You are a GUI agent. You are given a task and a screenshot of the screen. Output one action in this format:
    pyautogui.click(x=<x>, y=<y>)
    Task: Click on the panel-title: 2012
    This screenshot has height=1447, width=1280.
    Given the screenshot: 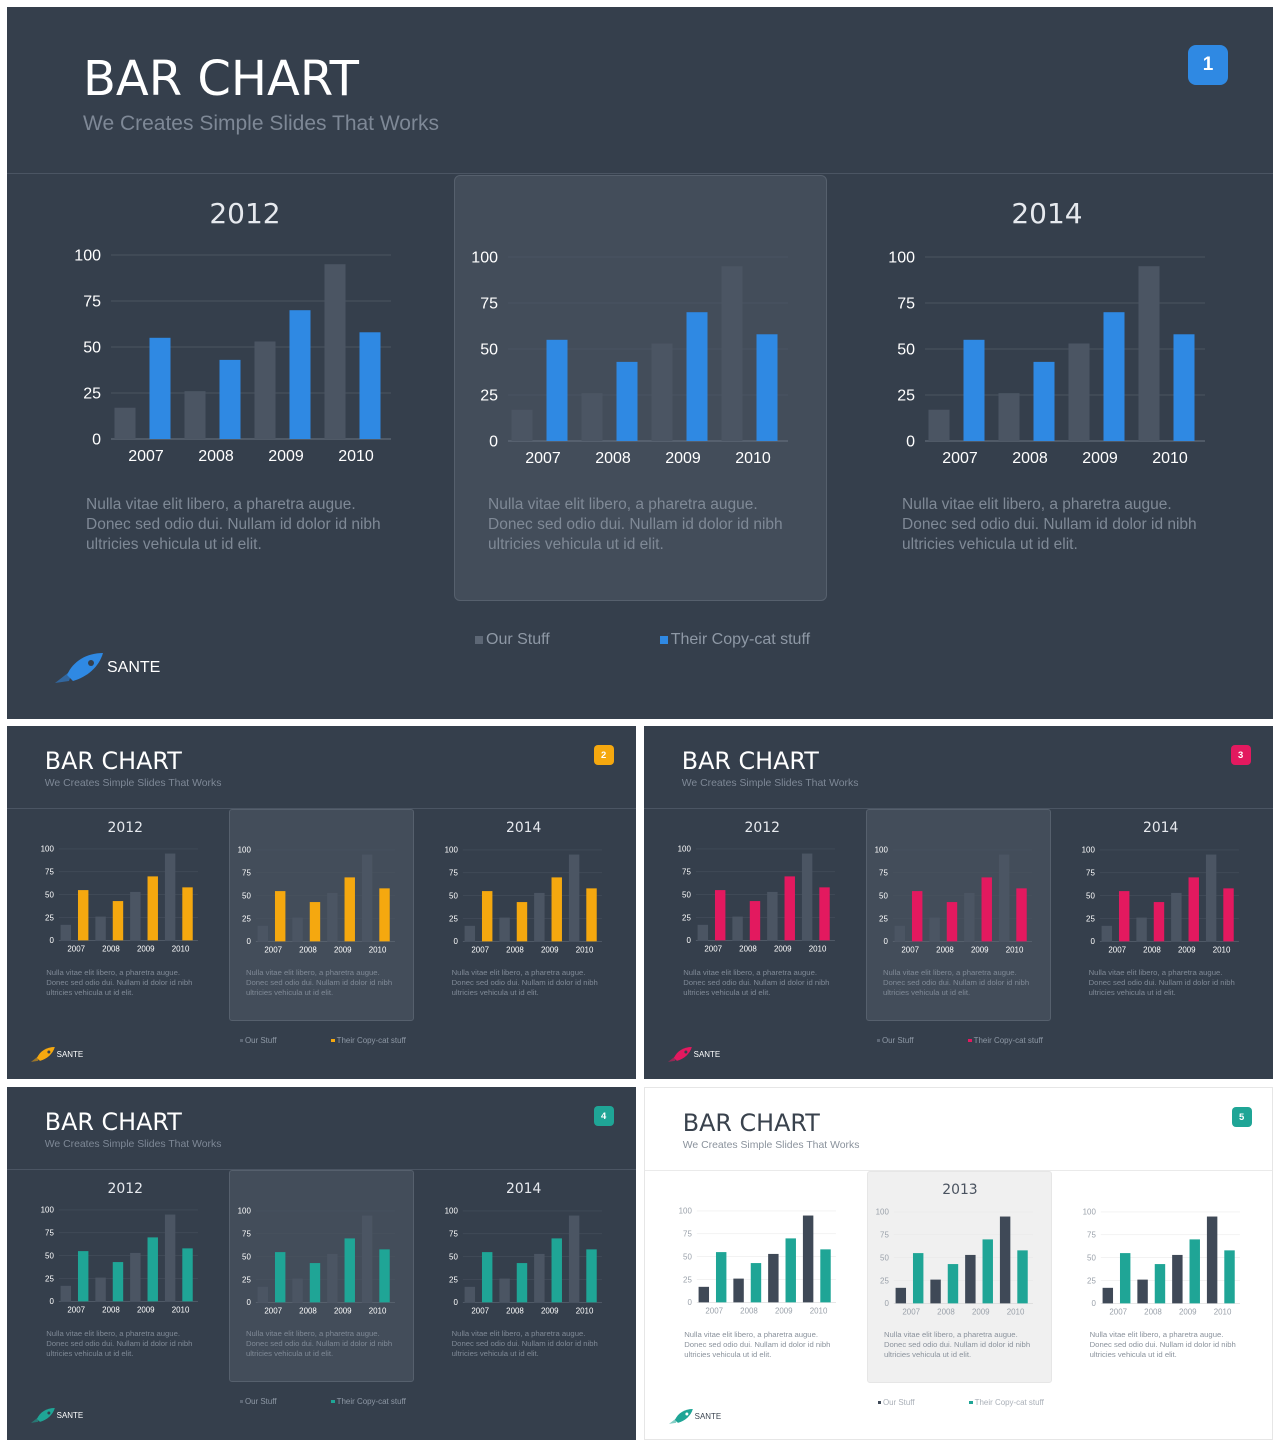 What is the action you would take?
    pyautogui.click(x=125, y=1189)
    